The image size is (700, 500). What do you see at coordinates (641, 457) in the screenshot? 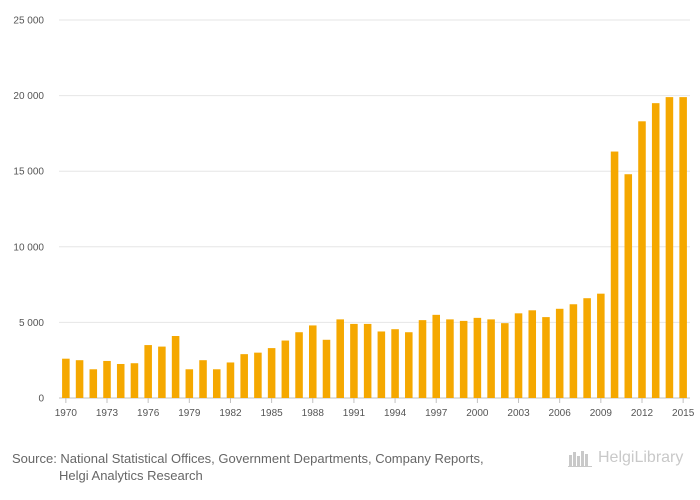
I see `logo-text: HelgiLibrary` at bounding box center [641, 457].